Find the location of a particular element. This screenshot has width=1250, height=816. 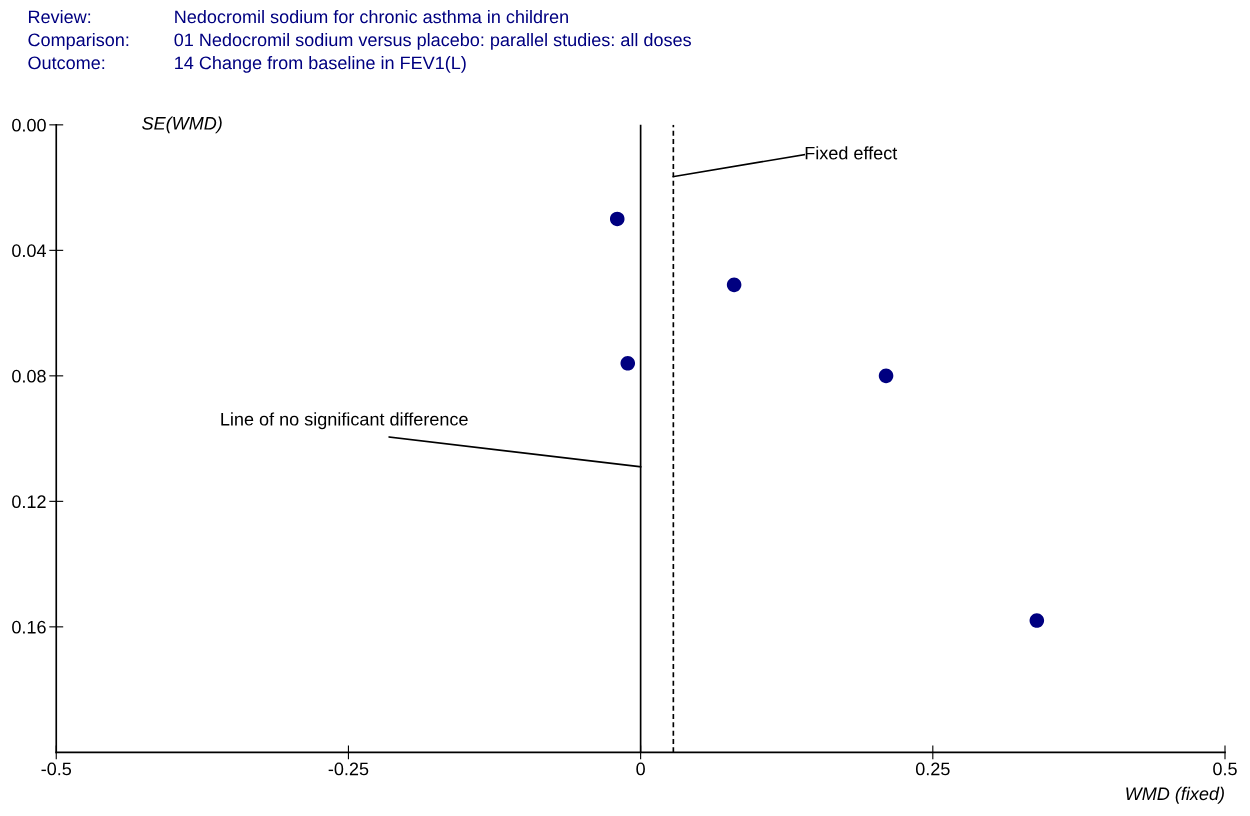

x-tick-label: -0.25 is located at coordinates (348, 769).